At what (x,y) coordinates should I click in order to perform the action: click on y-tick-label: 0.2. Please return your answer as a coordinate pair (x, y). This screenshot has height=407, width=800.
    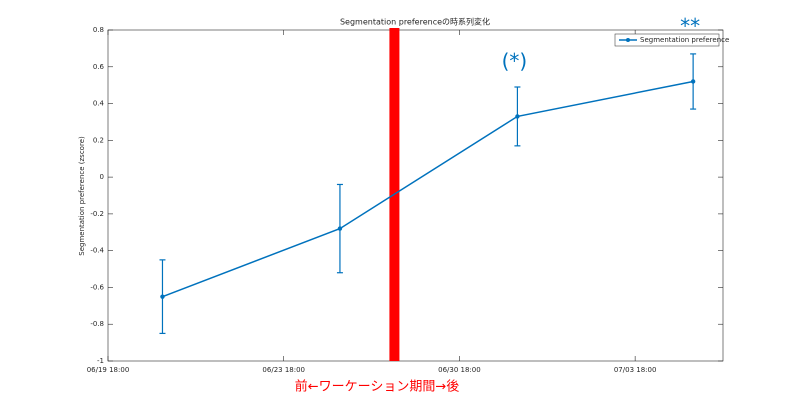
    Looking at the image, I should click on (98, 140).